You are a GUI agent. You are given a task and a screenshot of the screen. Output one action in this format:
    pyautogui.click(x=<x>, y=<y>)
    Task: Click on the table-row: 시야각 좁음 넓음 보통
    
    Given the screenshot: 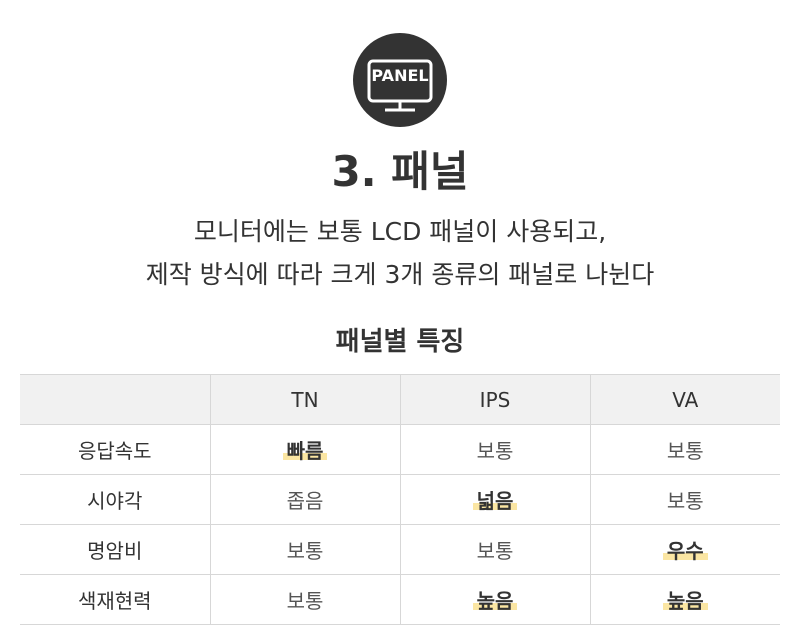 What is the action you would take?
    pyautogui.click(x=400, y=499)
    